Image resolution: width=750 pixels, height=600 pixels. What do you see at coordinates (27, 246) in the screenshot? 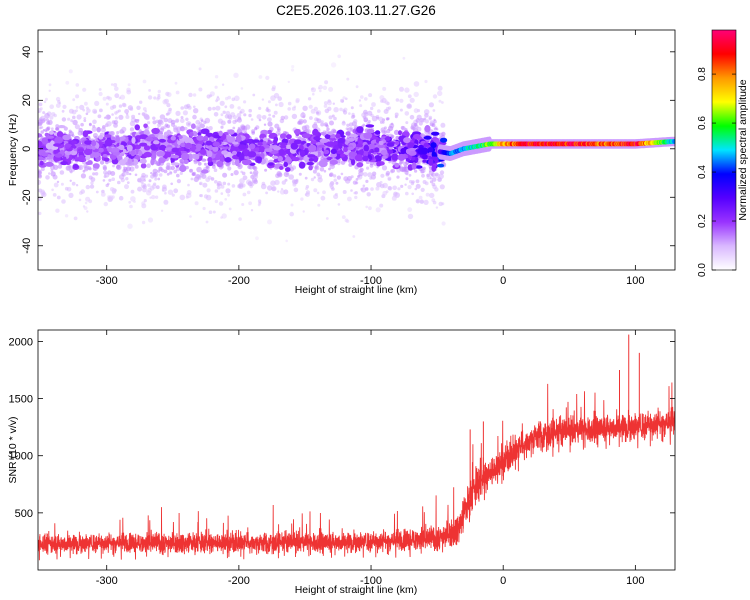
I see `y-tick-label: -40` at bounding box center [27, 246].